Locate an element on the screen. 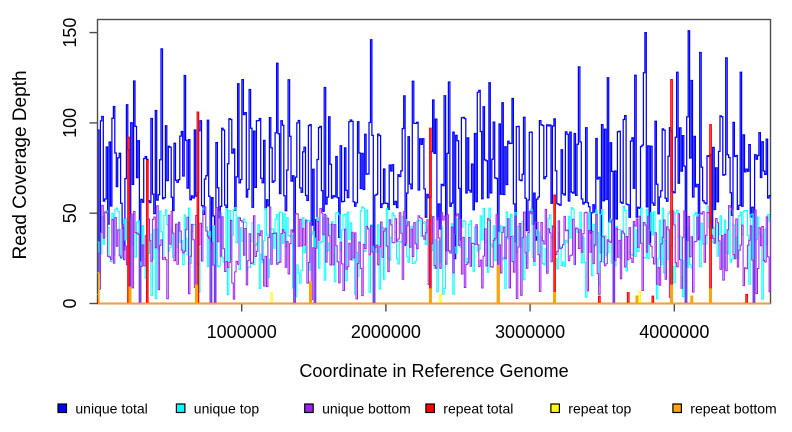  svg-text: 1000000 is located at coordinates (242, 332).